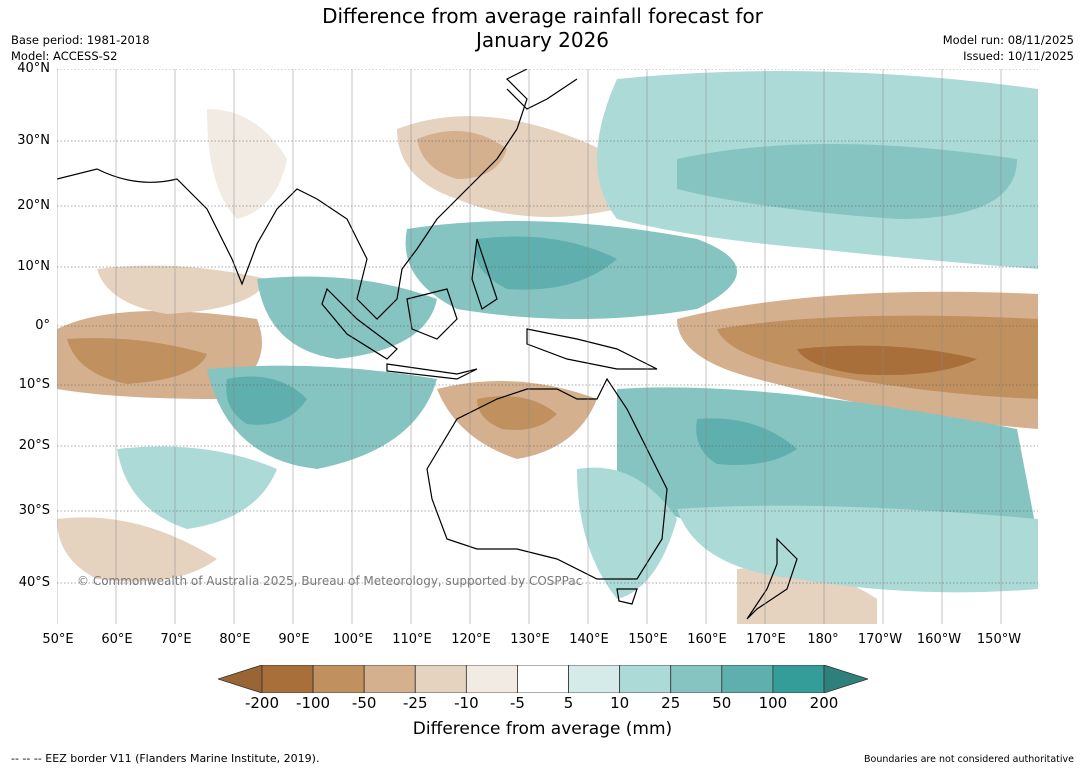 The height and width of the screenshot is (770, 1085). What do you see at coordinates (484, 274) in the screenshot?
I see `coast-philippines` at bounding box center [484, 274].